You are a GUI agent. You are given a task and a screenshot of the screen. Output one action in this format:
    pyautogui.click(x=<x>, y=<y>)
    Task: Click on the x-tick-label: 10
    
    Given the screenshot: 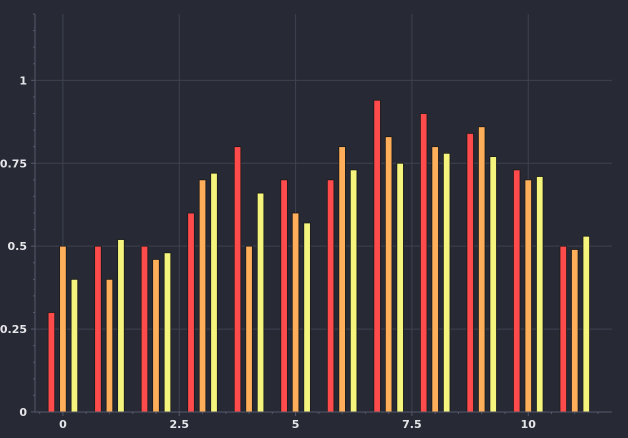 What is the action you would take?
    pyautogui.click(x=529, y=424)
    